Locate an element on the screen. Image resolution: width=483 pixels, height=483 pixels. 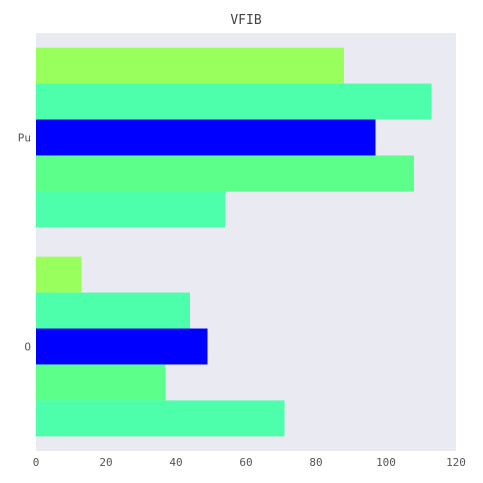
x-tick-label: 60 is located at coordinates (245, 462).